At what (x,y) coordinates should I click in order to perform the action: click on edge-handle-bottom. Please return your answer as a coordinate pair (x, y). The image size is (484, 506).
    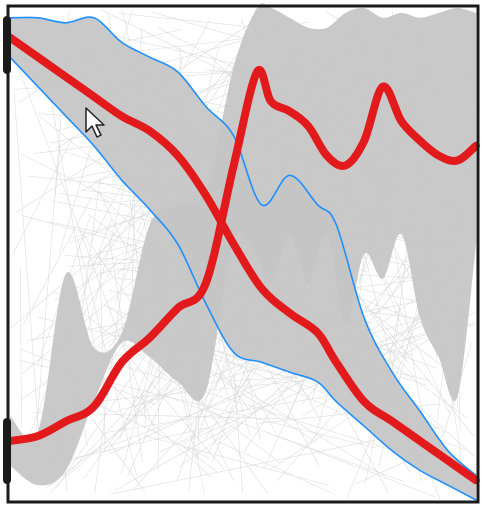
    Looking at the image, I should click on (7, 451).